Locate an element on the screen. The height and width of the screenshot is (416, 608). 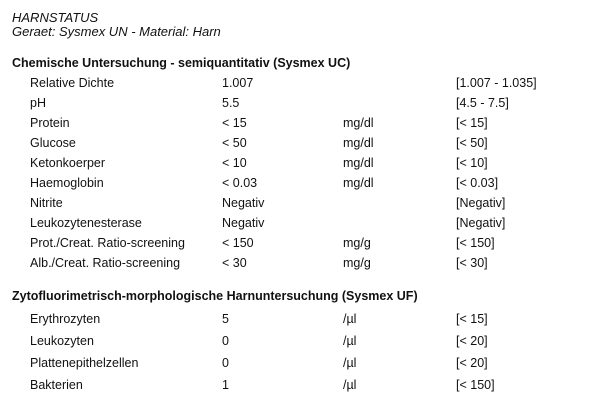
result-row: Erythrozyten 5/µl [< 15] is located at coordinates (304, 320).